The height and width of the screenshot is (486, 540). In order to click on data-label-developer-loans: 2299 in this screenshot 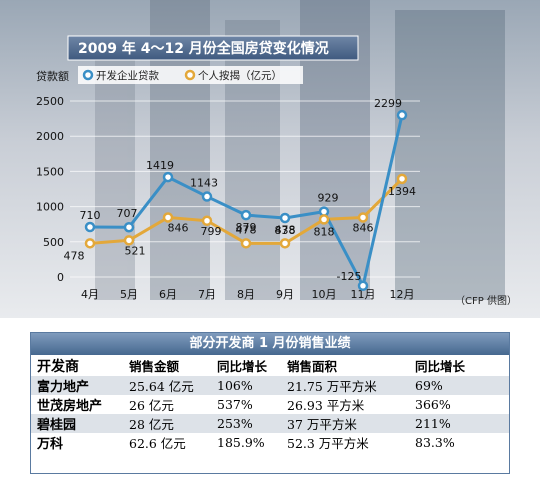, I will do `click(388, 103)`.